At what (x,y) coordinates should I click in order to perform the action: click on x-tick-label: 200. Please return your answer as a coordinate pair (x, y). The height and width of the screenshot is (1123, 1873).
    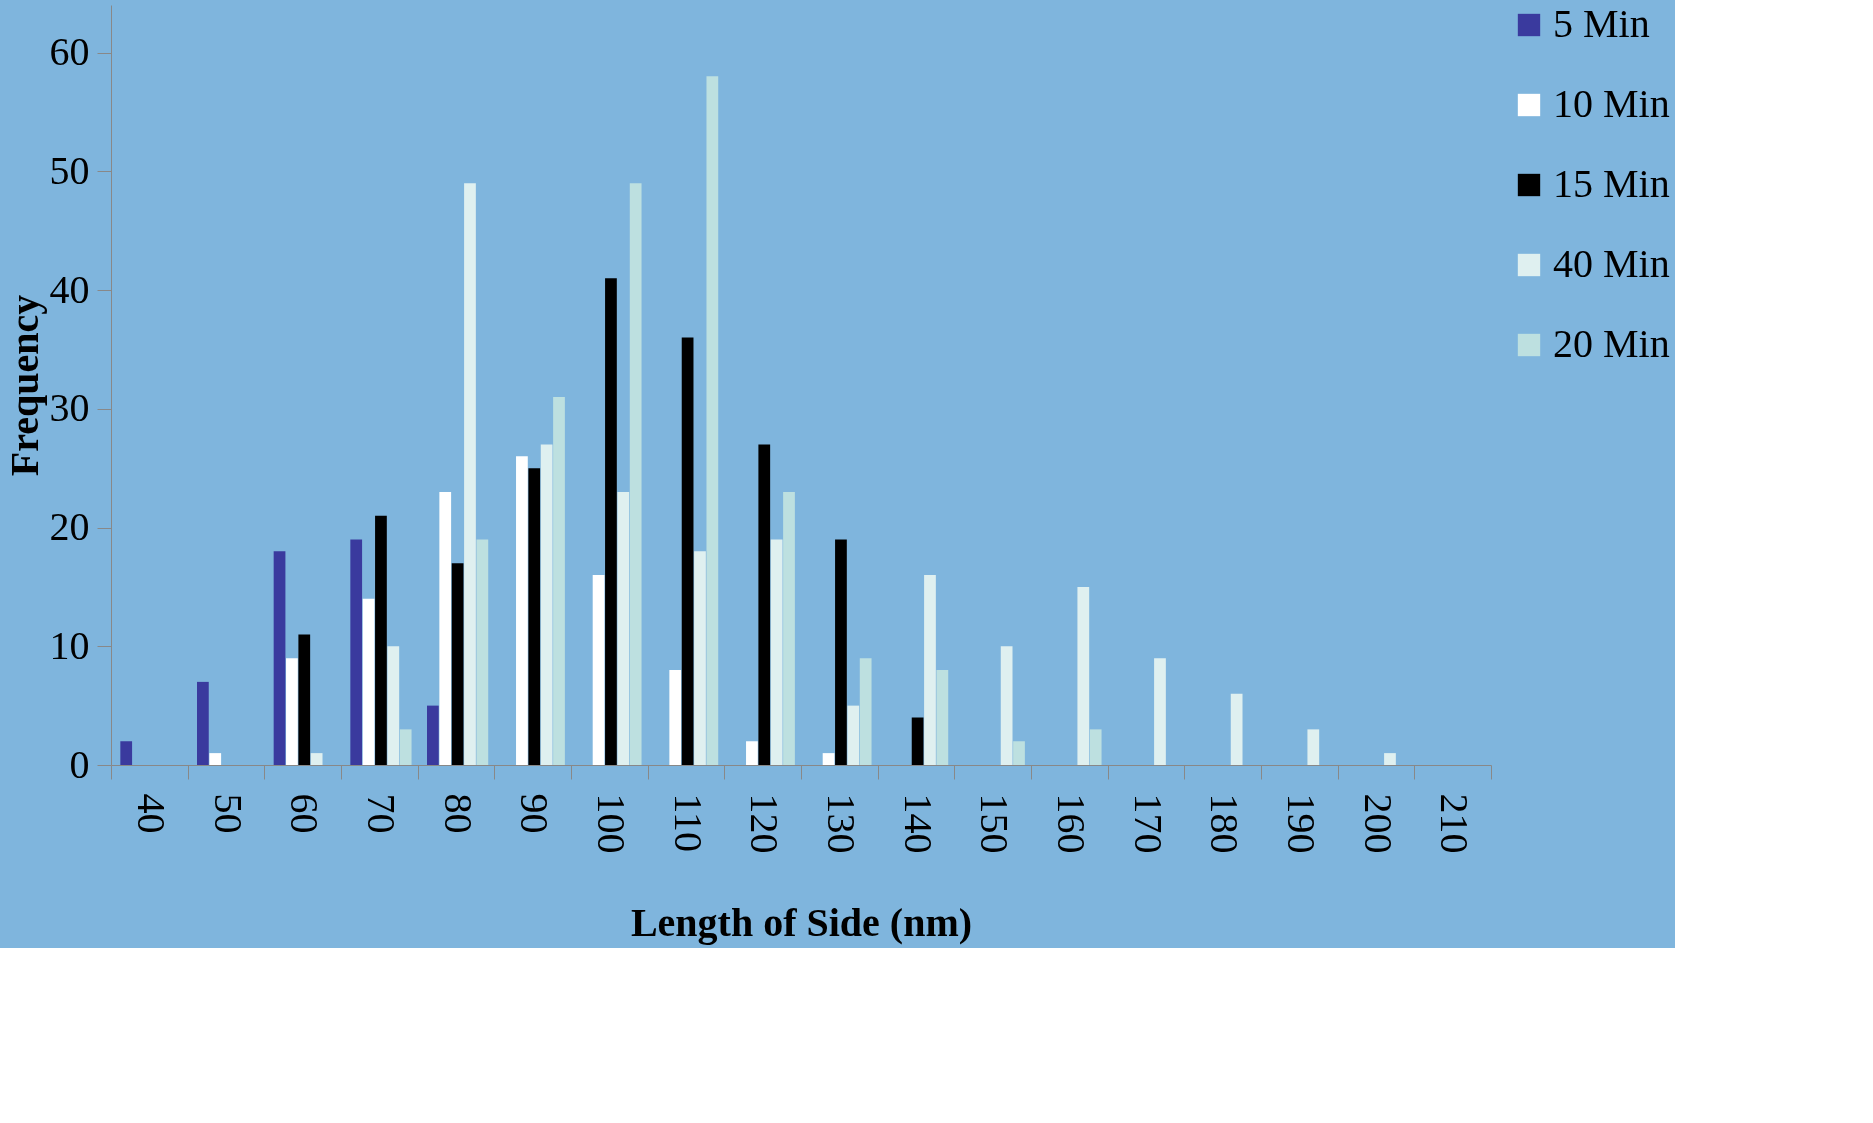
    Looking at the image, I should click on (1378, 823).